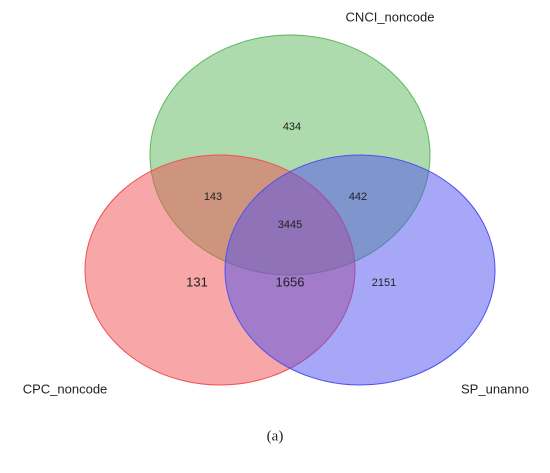 This screenshot has height=473, width=550. Describe the element at coordinates (197, 281) in the screenshot. I see `region-count: 131` at that location.